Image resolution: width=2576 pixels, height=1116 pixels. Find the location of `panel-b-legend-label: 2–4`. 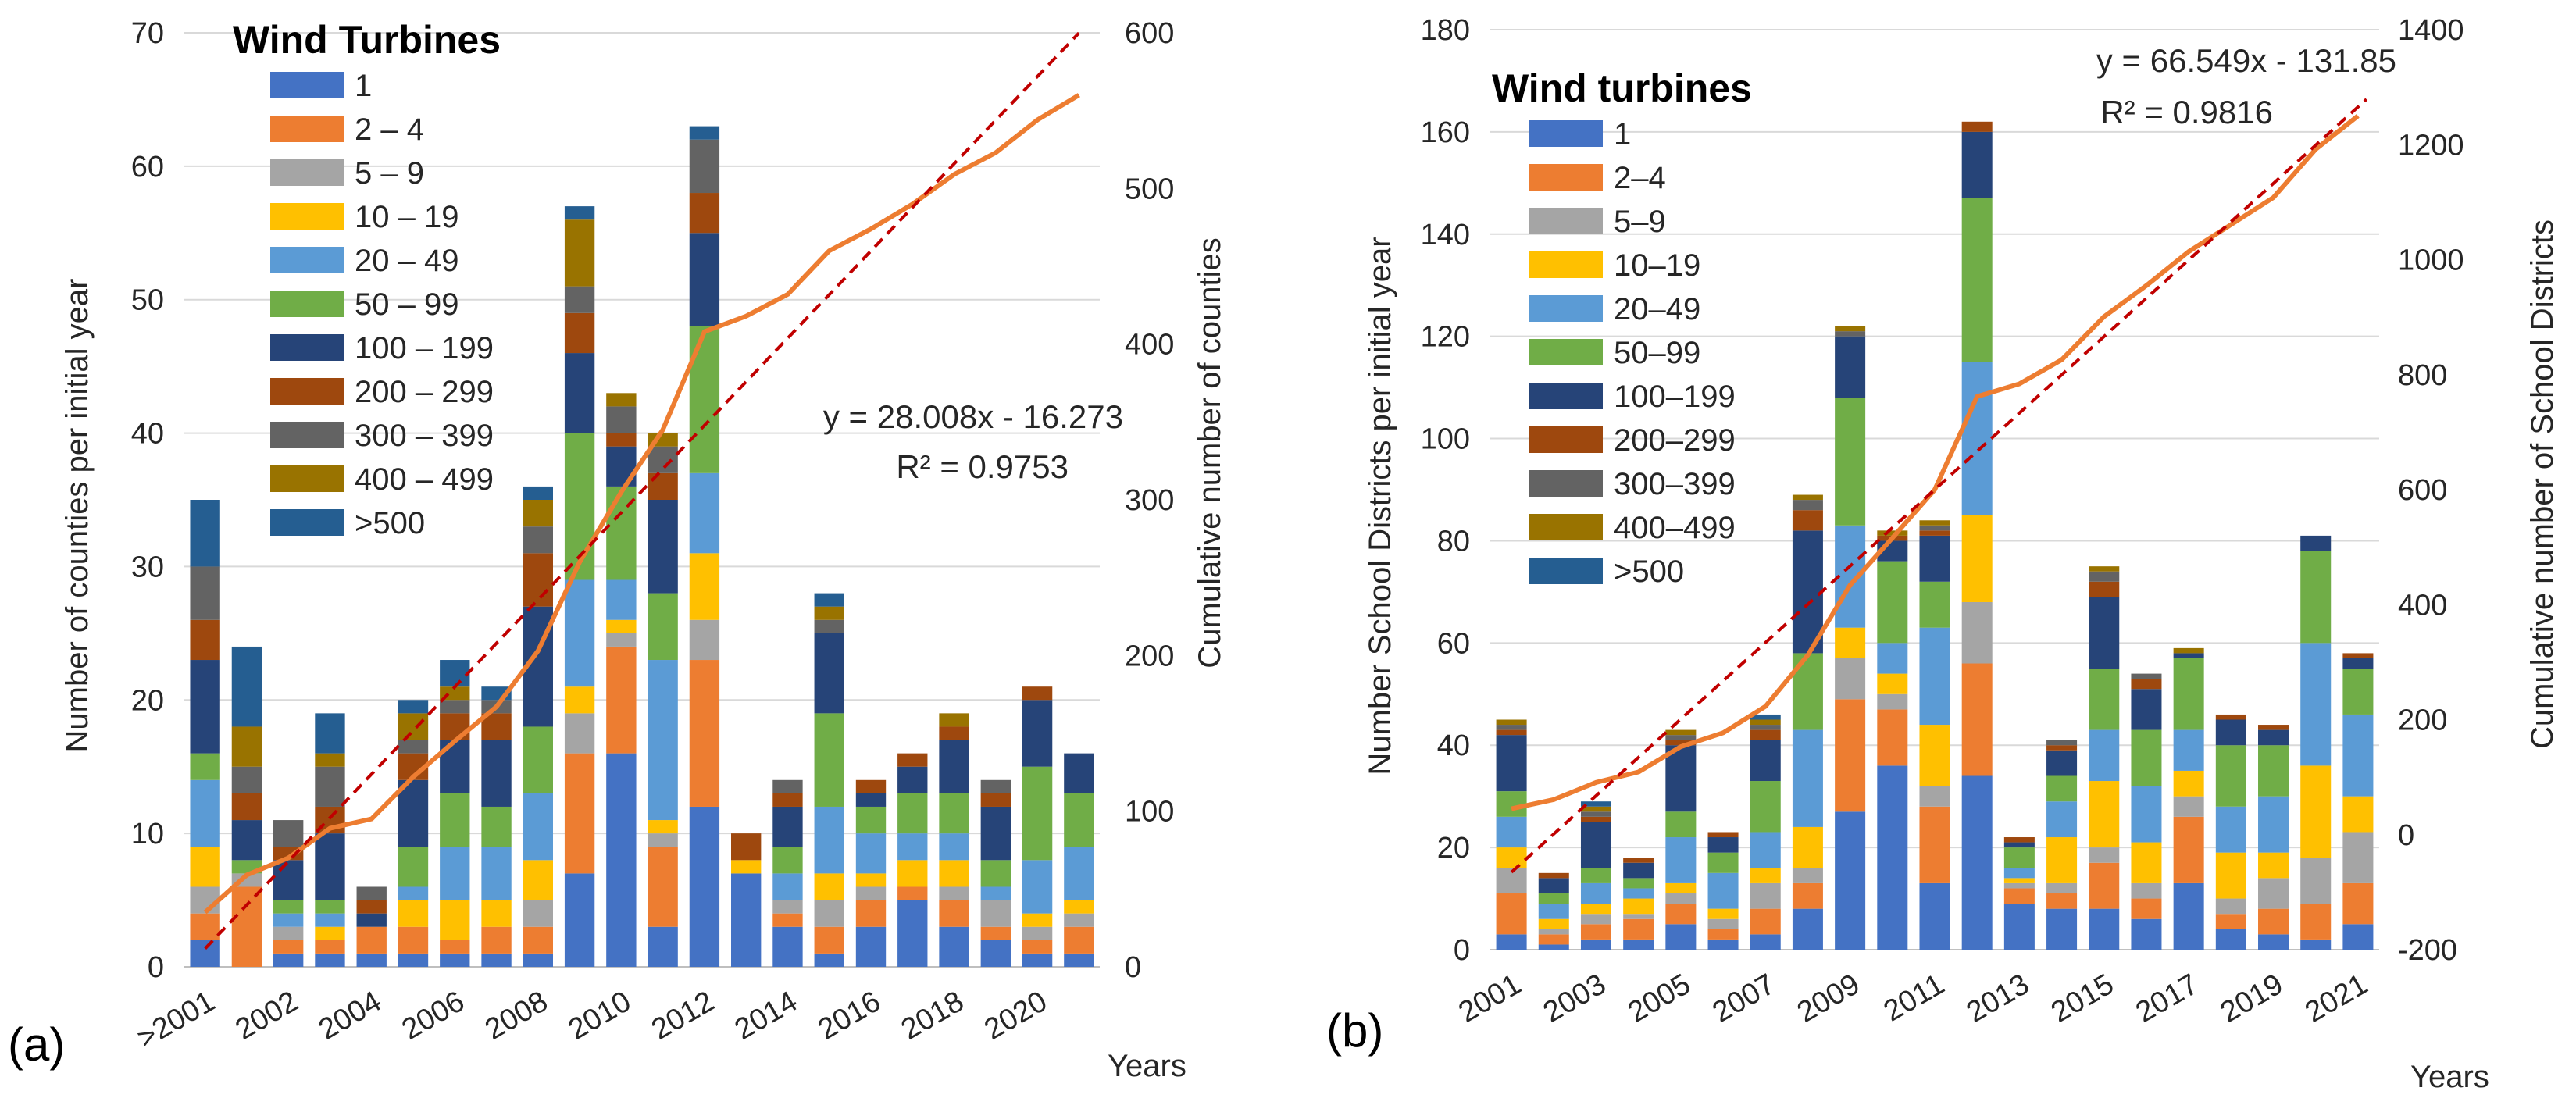

panel-b-legend-label: 2–4 is located at coordinates (1640, 178).